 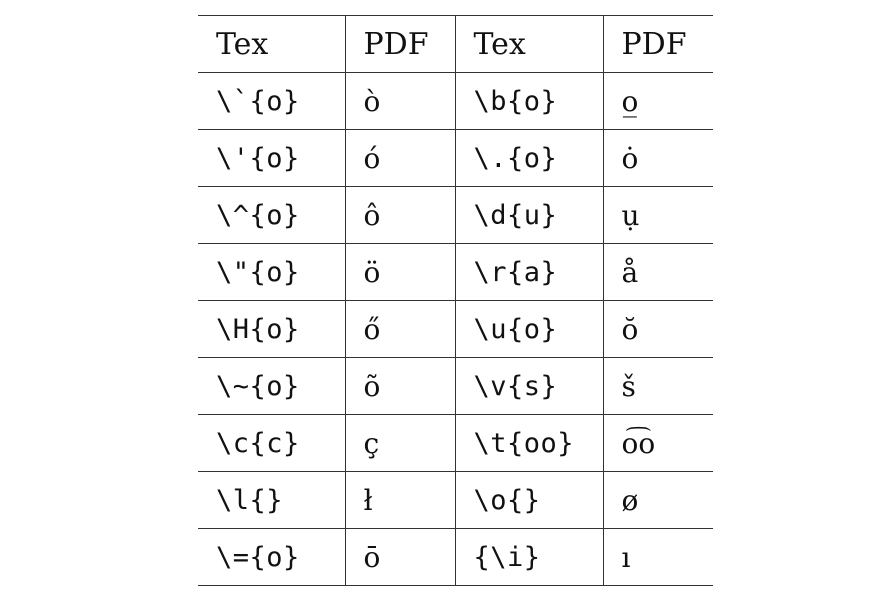 I want to click on table-header-row: Tex PDF Tex PDF, so click(x=455, y=44).